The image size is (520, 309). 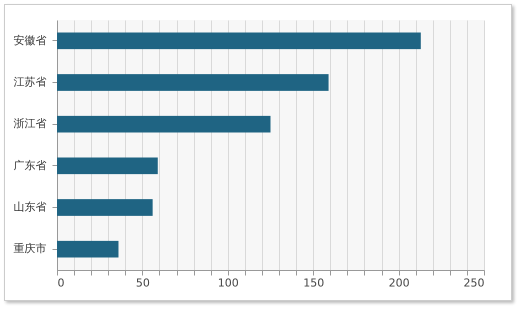 What do you see at coordinates (30, 40) in the screenshot?
I see `y-tick-label: 安徽省` at bounding box center [30, 40].